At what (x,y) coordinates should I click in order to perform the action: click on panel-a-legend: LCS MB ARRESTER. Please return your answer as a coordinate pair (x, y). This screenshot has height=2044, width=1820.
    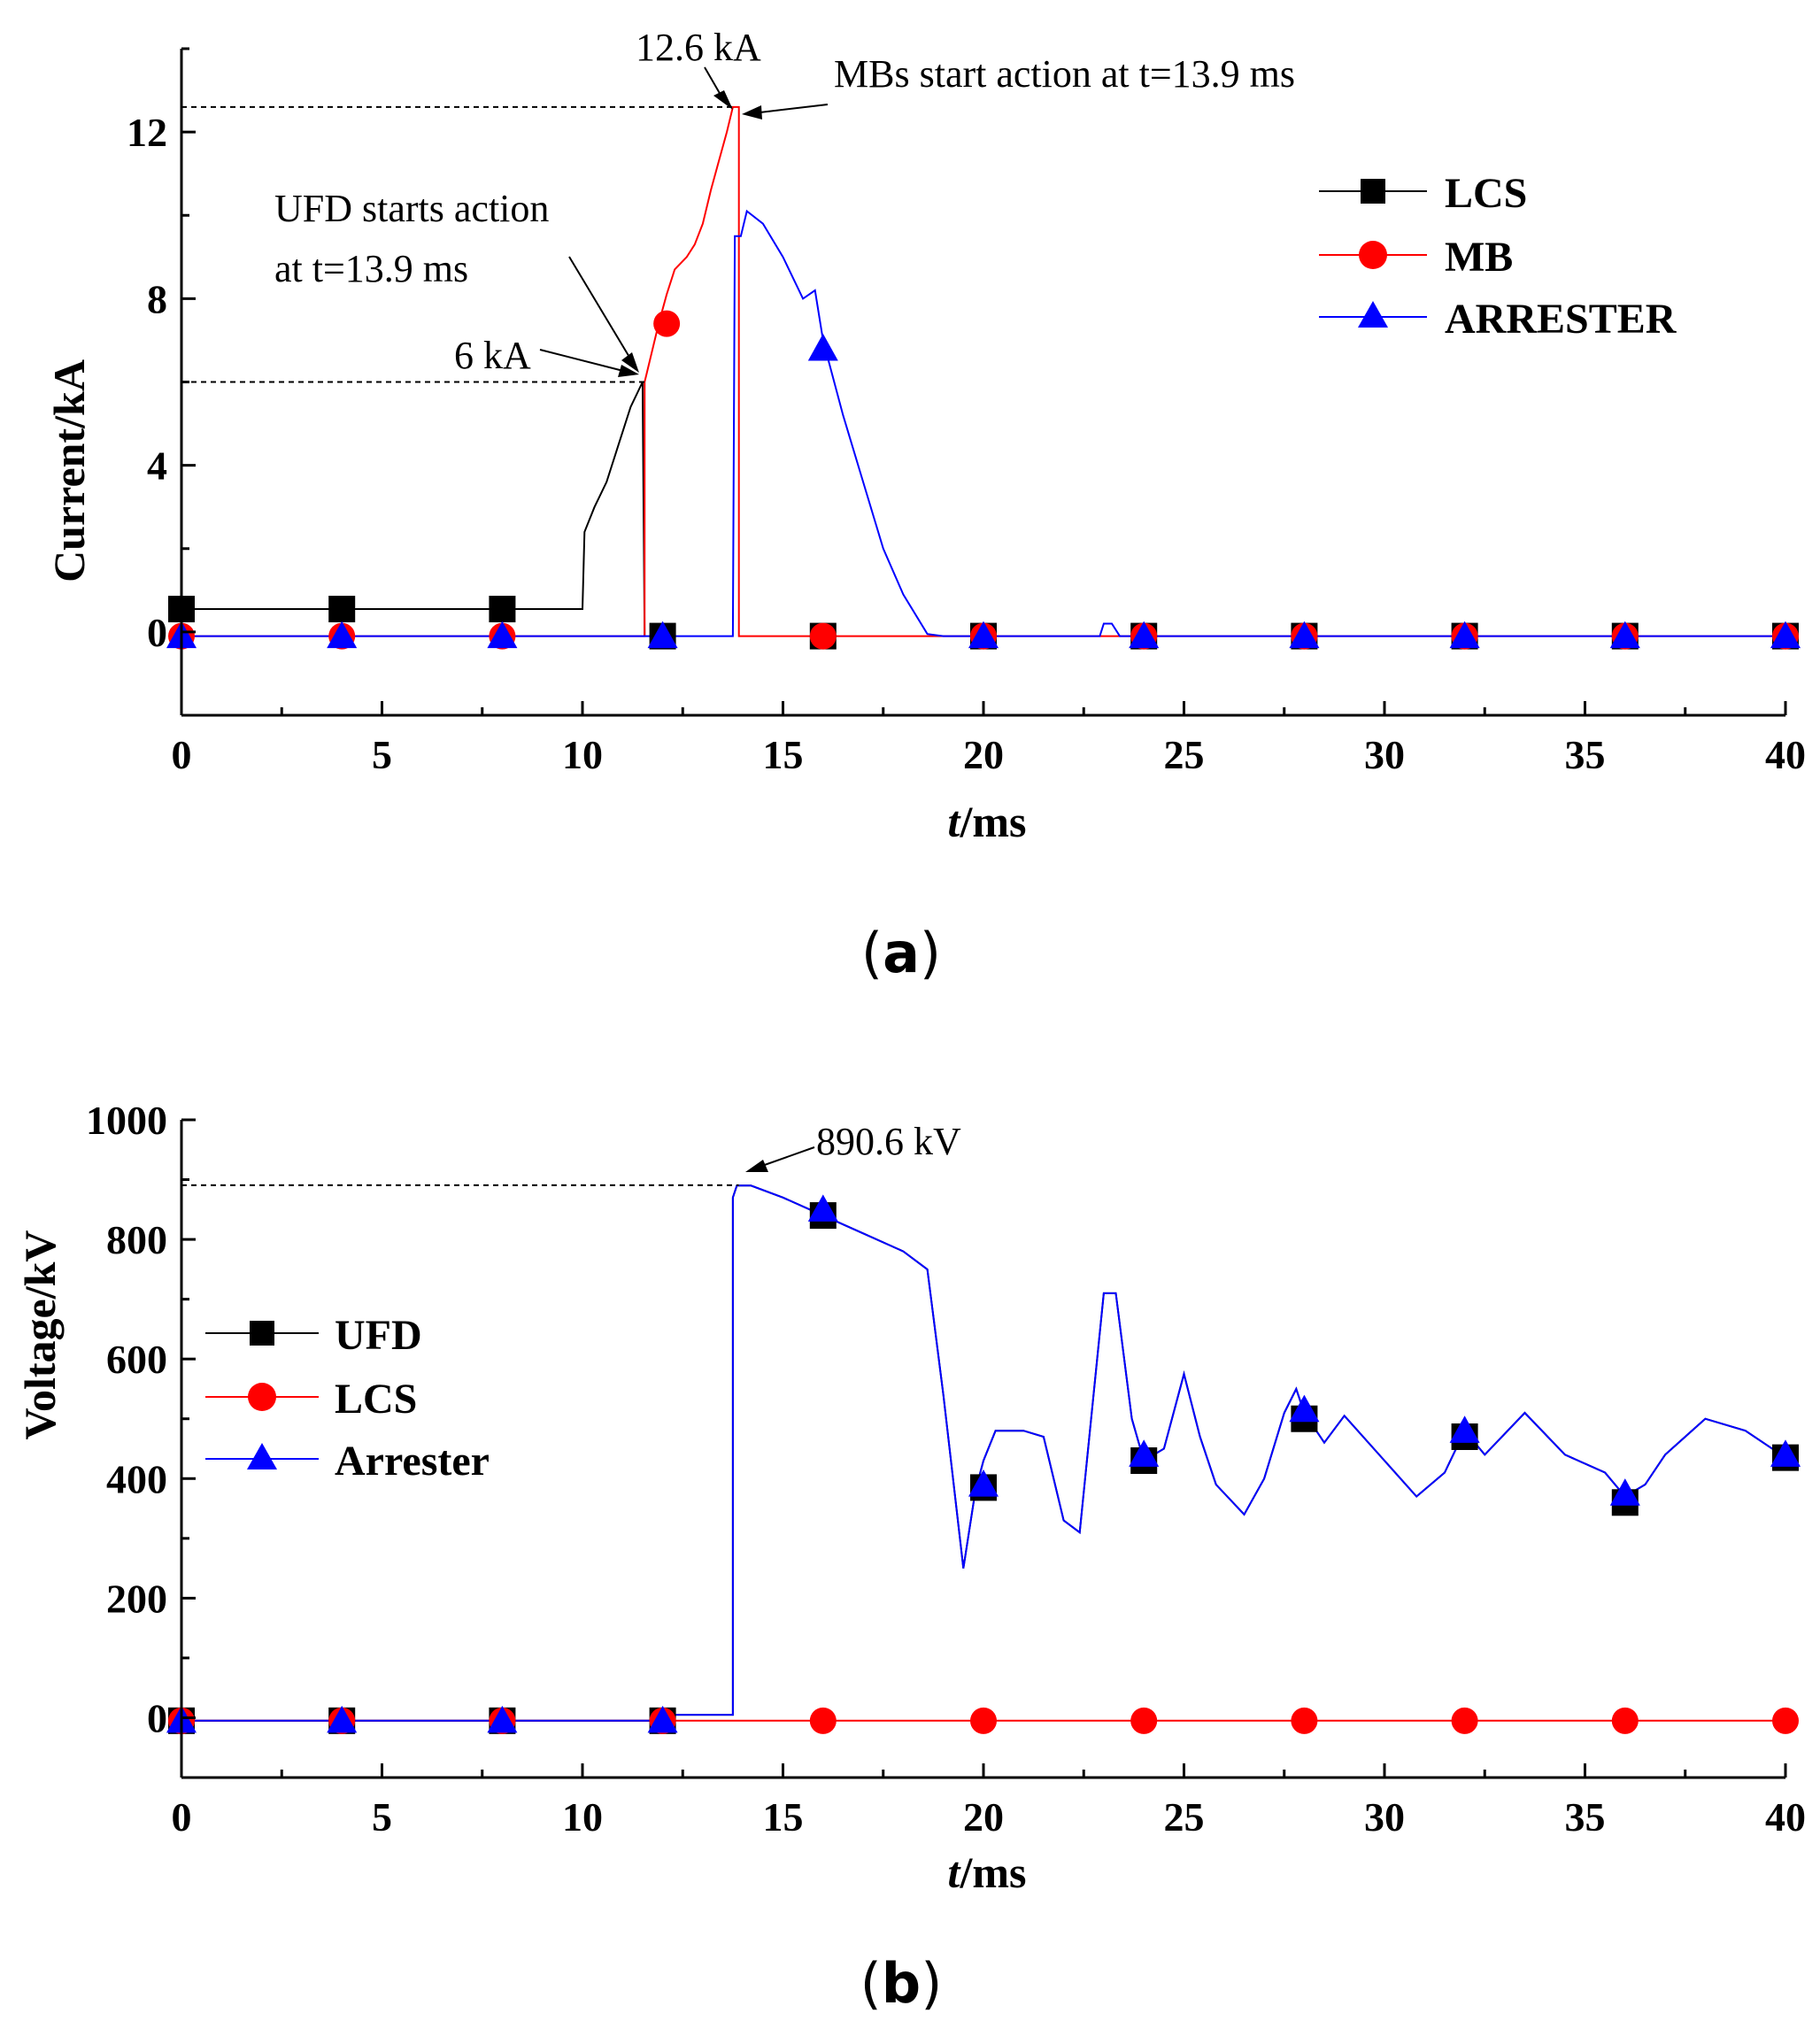
    Looking at the image, I should click on (1498, 256).